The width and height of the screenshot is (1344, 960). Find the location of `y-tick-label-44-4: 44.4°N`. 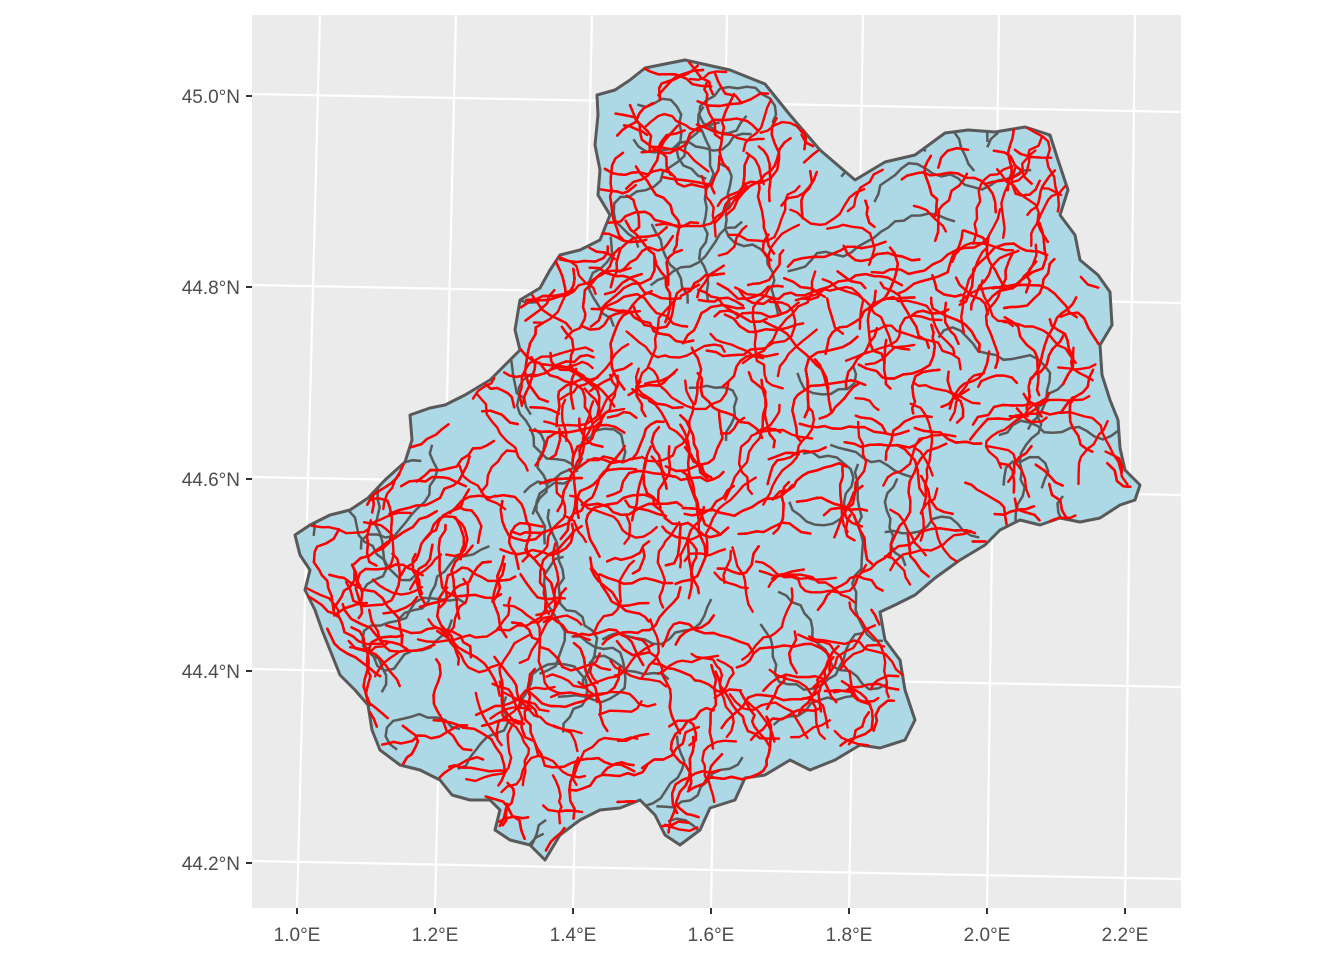

y-tick-label-44-4: 44.4°N is located at coordinates (211, 672).